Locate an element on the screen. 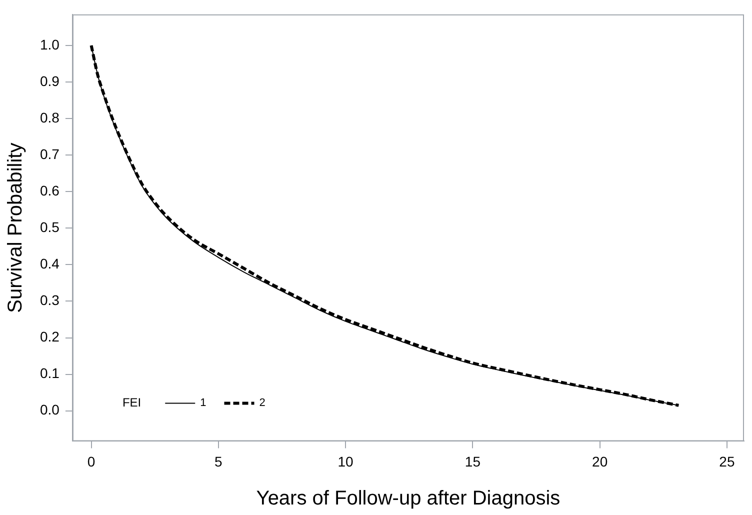  y-tick-label: 0.1 is located at coordinates (50, 373).